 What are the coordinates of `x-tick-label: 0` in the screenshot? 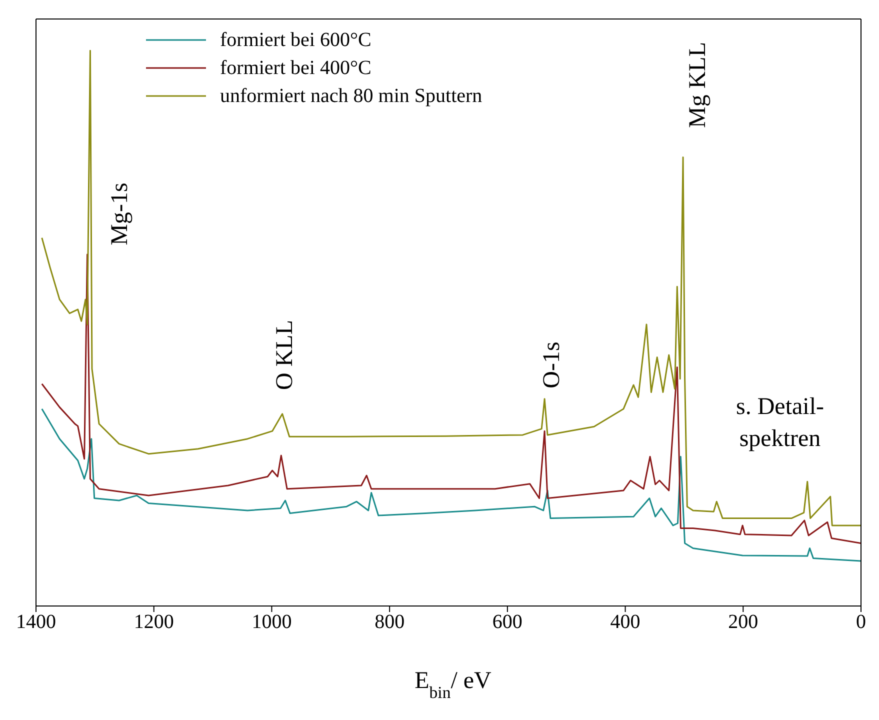 It's located at (861, 622).